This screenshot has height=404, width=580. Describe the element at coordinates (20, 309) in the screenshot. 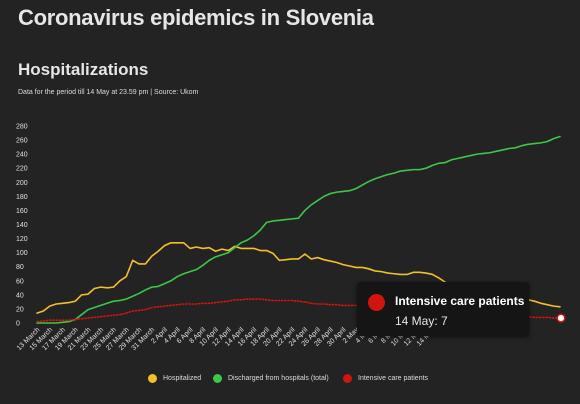

I see `y-tick-label: 20` at that location.